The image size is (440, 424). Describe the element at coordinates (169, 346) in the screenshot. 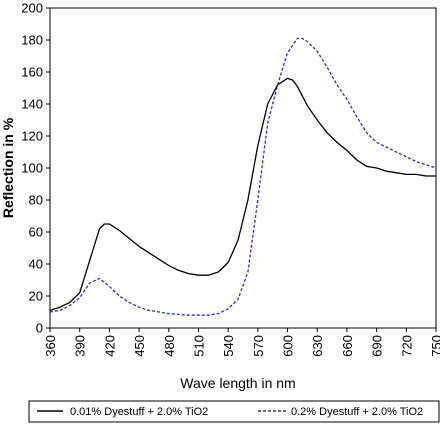

I see `x-tick-label: 480` at that location.